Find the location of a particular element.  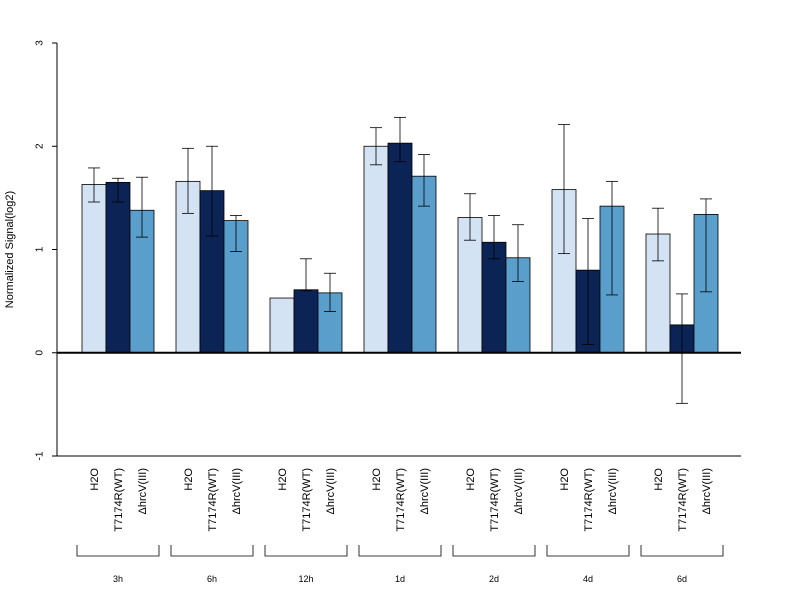

group-label: 3h is located at coordinates (118, 579).